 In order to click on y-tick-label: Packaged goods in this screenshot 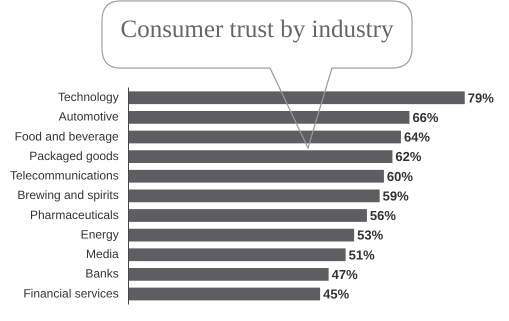, I will do `click(74, 155)`.